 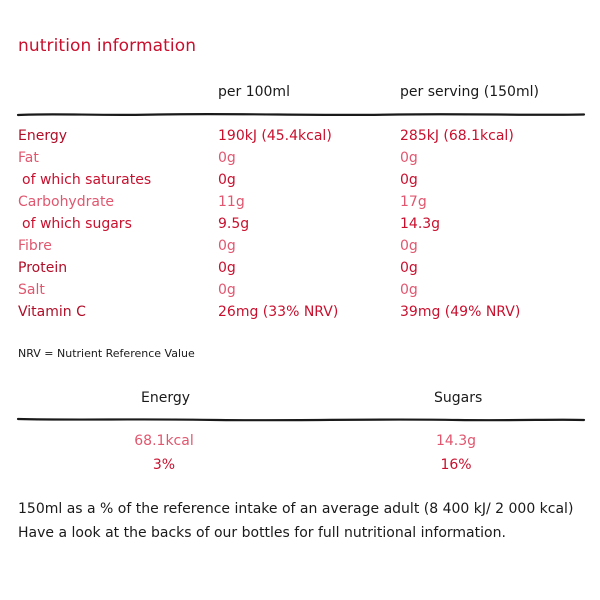 I want to click on row-label: of which sugars, so click(x=77, y=224).